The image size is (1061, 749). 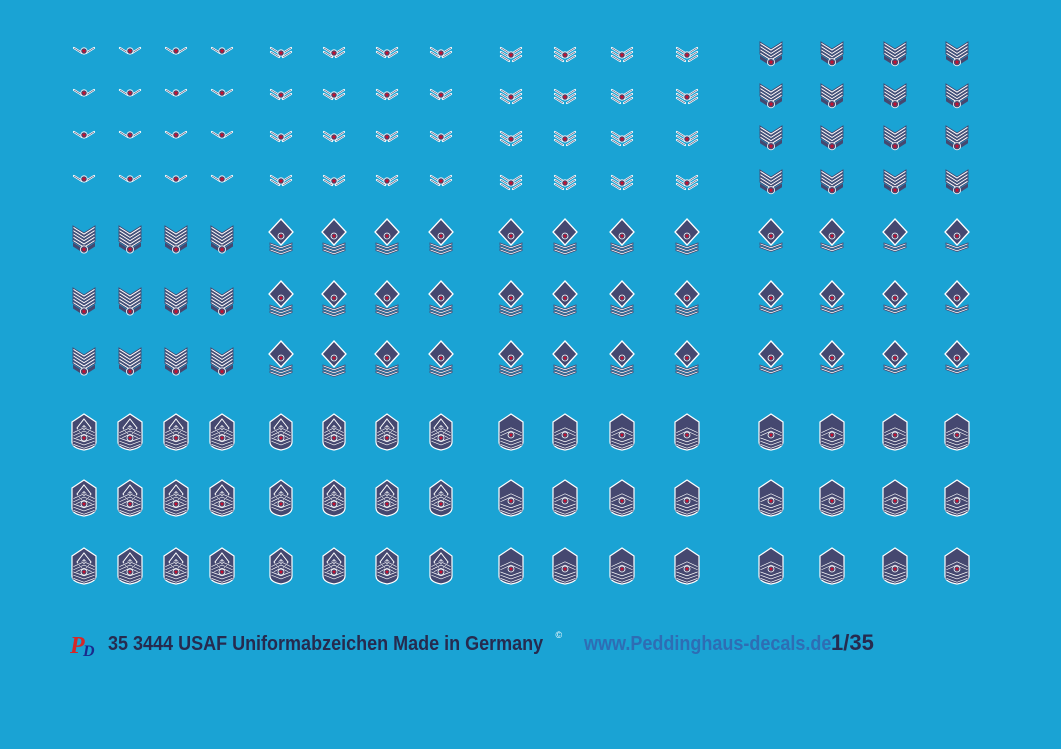 I want to click on logo-letter-d: D, so click(x=89, y=651).